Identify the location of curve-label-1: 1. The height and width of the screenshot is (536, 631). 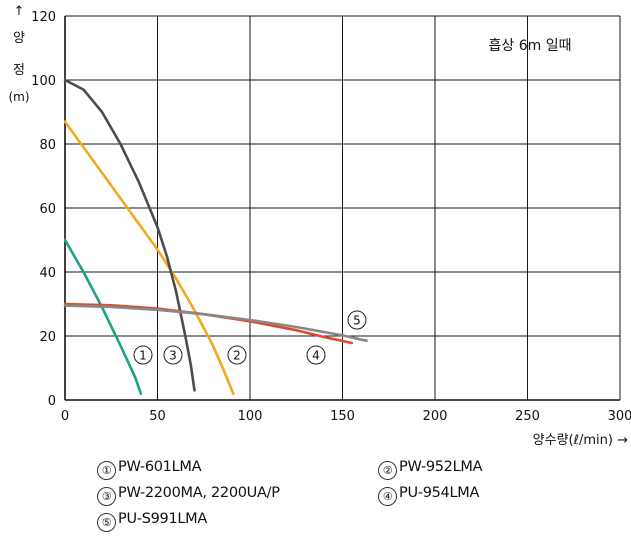
(143, 356).